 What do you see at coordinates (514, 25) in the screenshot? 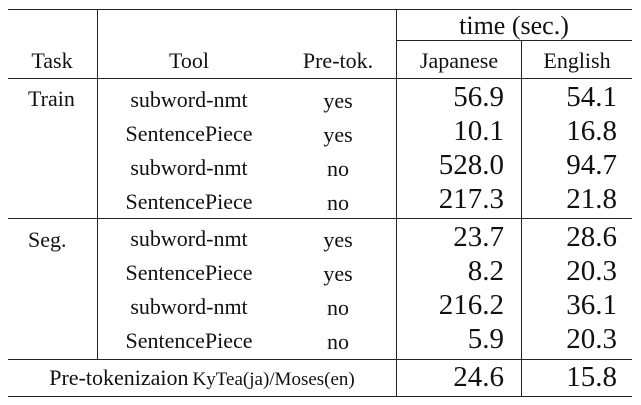
I see `time-header: time (sec.)` at bounding box center [514, 25].